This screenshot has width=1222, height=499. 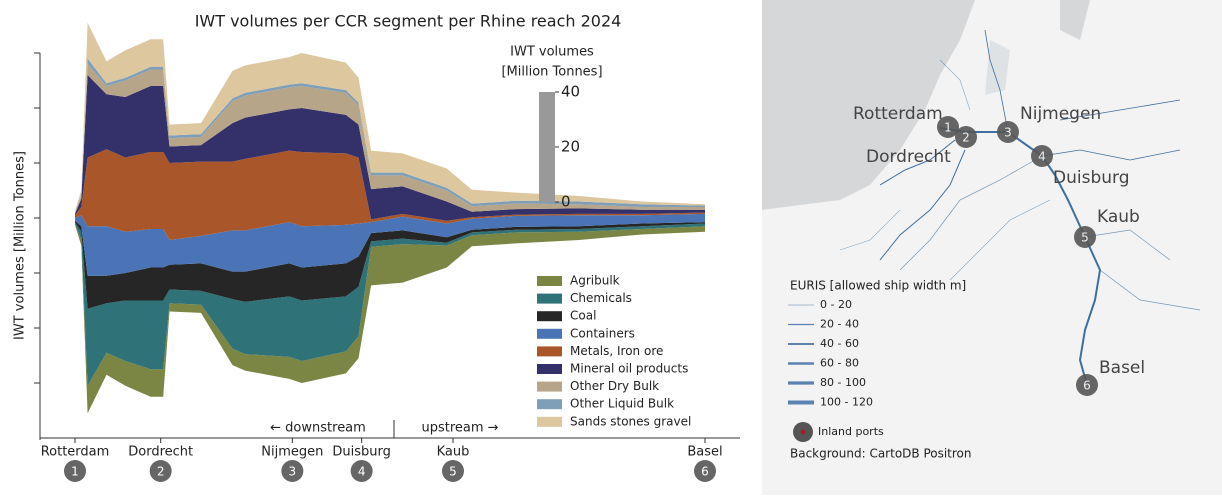 I want to click on city-label: Rotterdam, so click(x=898, y=114).